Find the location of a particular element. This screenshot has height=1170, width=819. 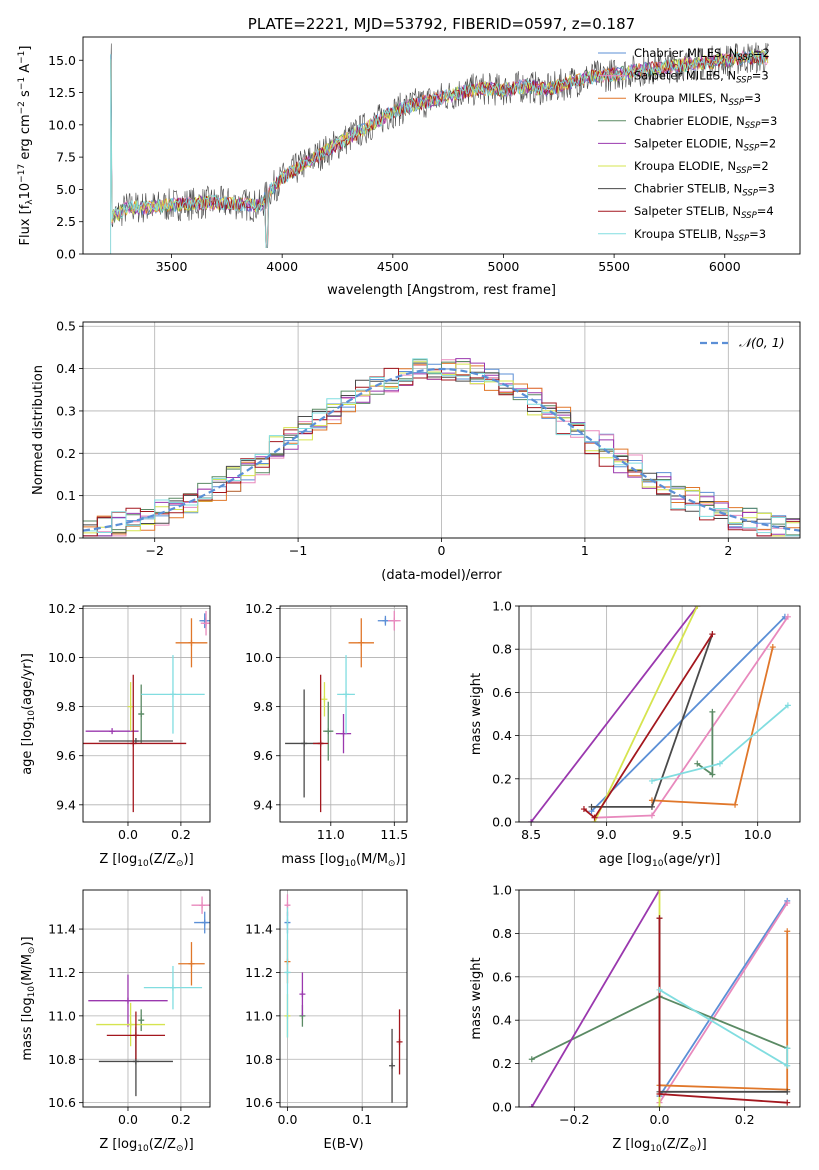

y-tick-label: 0.1 is located at coordinates (66, 495).